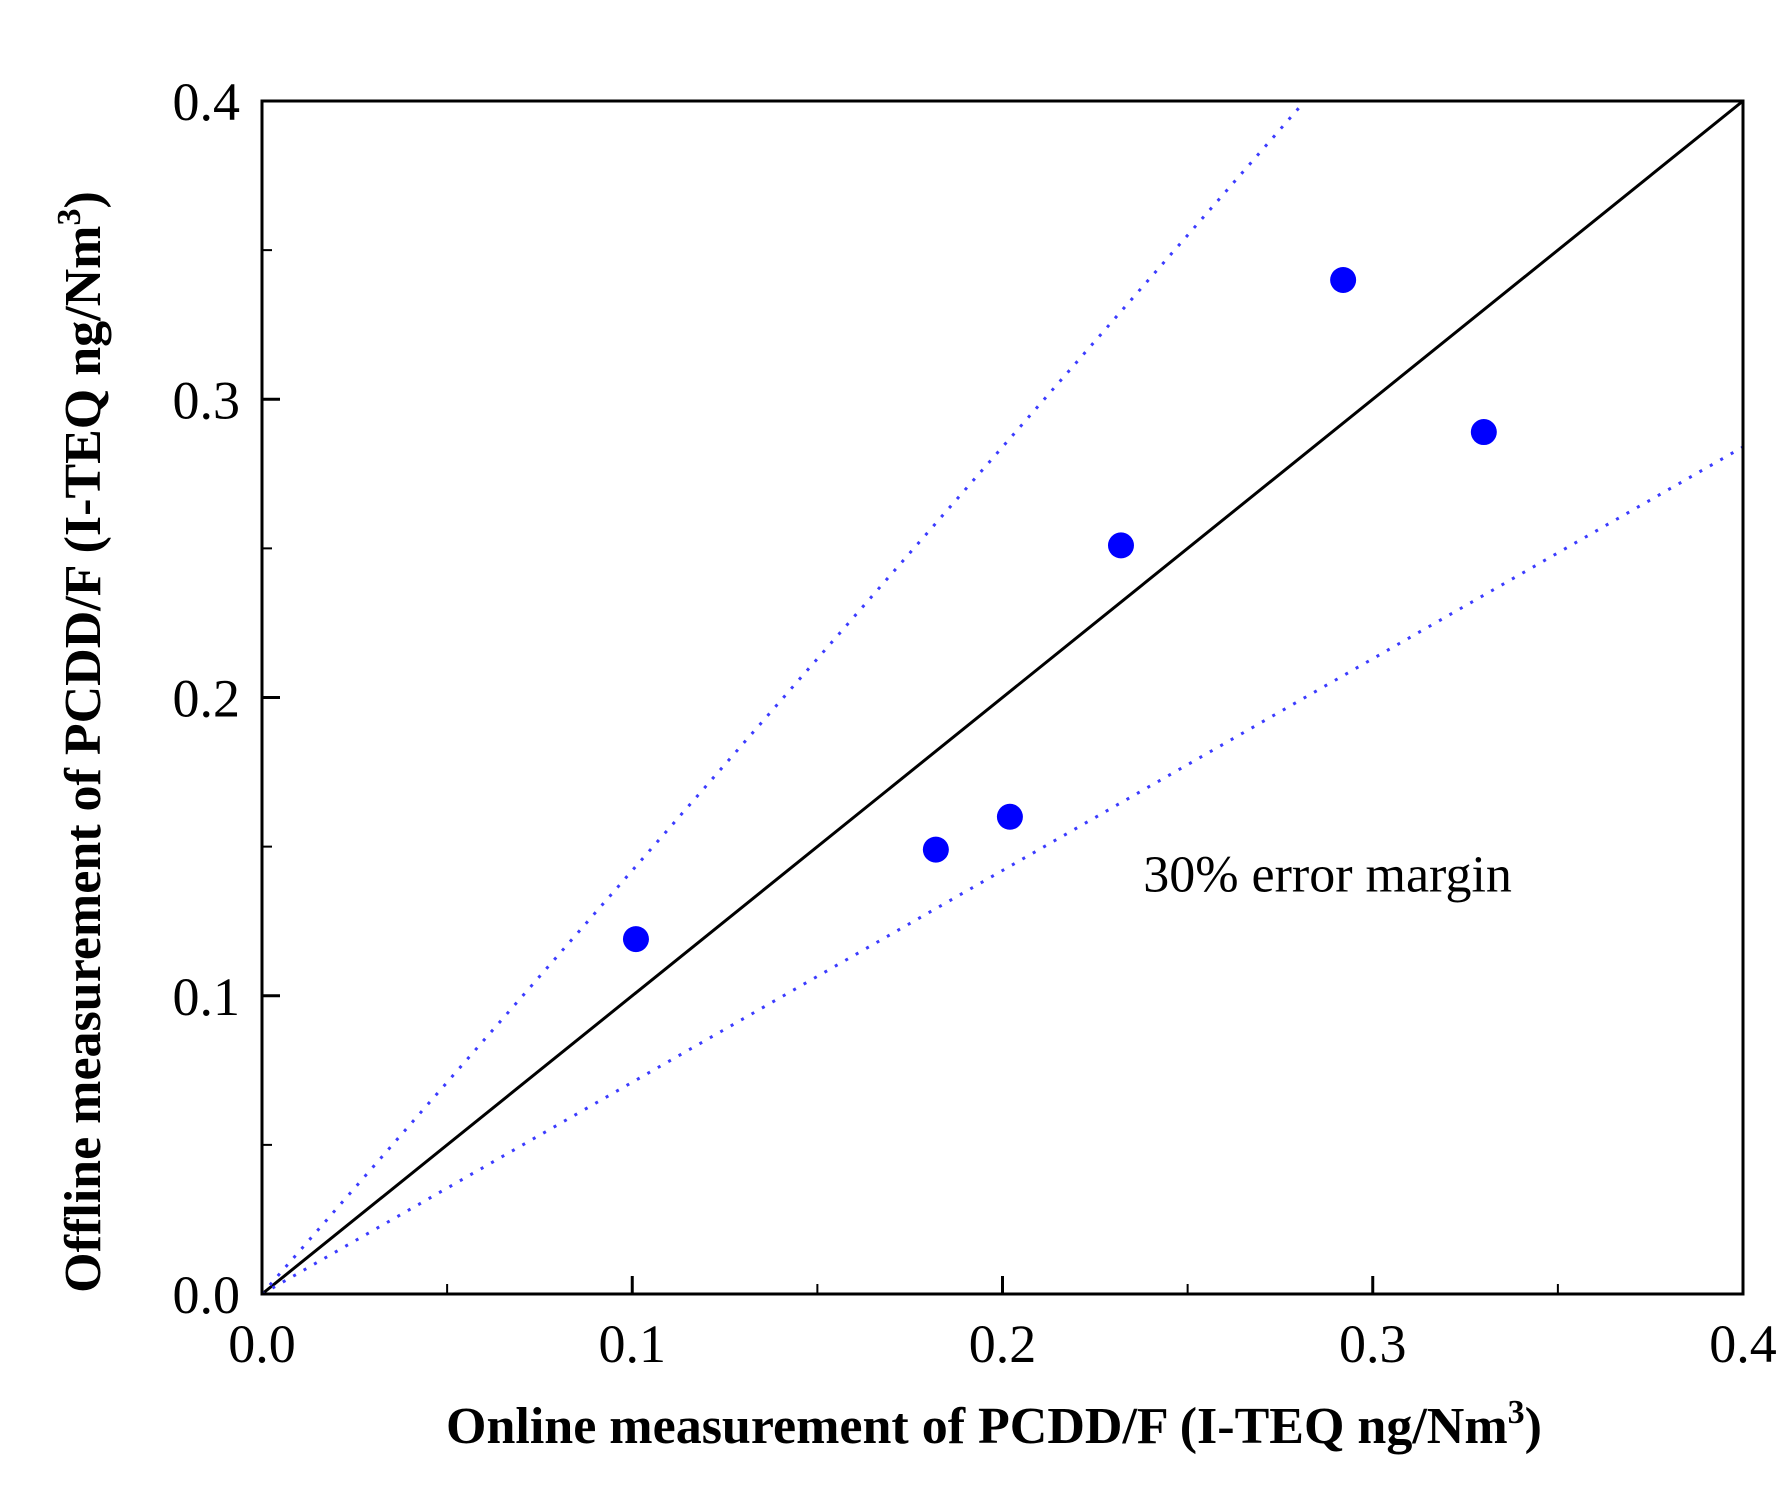 The height and width of the screenshot is (1486, 1792). What do you see at coordinates (1003, 1344) in the screenshot?
I see `x-tick-label: 0.2` at bounding box center [1003, 1344].